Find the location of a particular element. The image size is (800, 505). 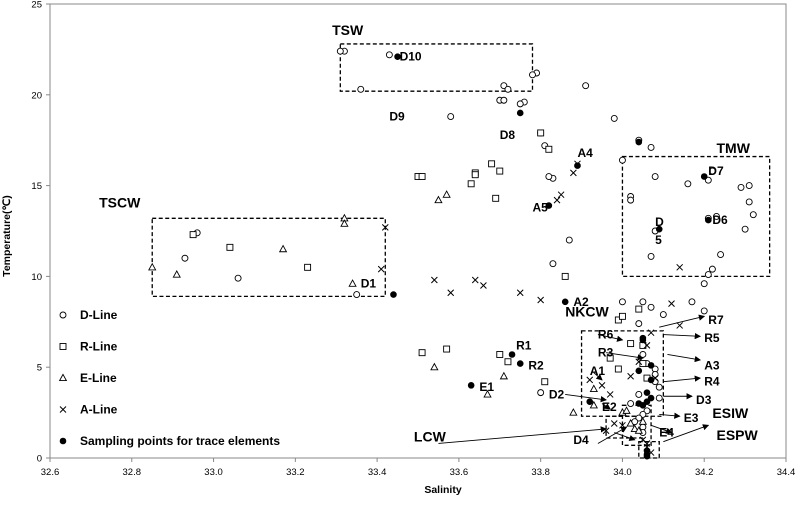

point-label: D7 is located at coordinates (716, 171).